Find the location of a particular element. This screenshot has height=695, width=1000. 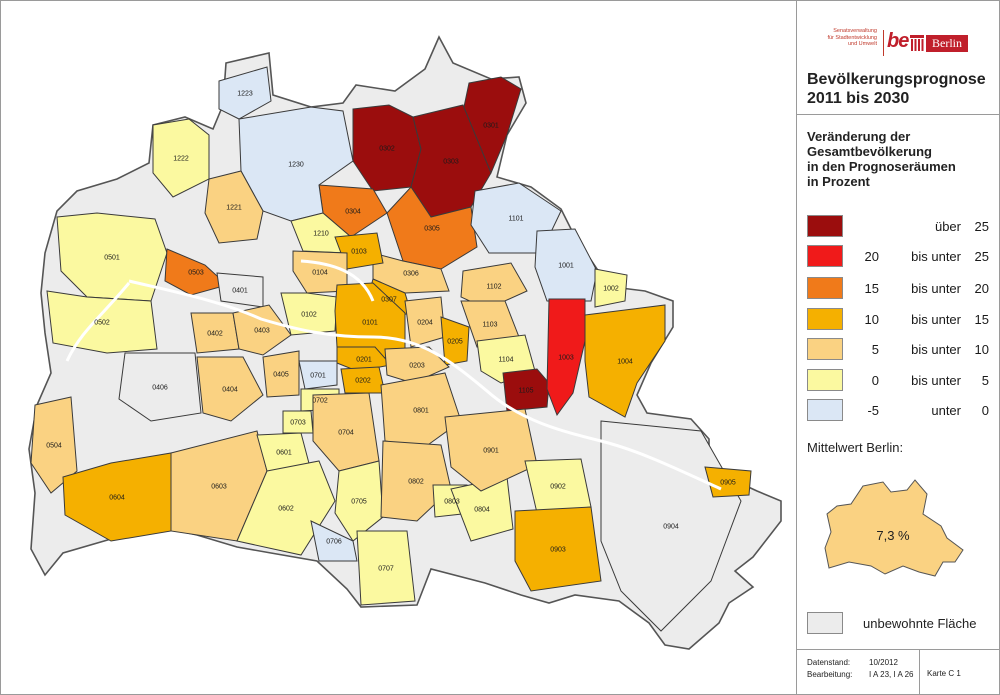

area-label-0404: 0404 is located at coordinates (230, 390).